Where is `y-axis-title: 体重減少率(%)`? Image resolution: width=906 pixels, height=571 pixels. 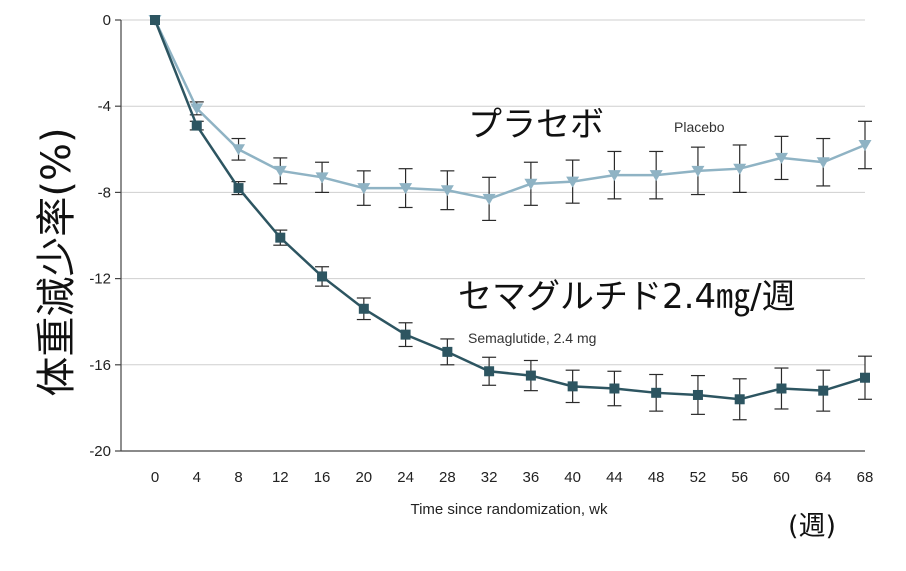
y-axis-title: 体重減少率(%) is located at coordinates (57, 261).